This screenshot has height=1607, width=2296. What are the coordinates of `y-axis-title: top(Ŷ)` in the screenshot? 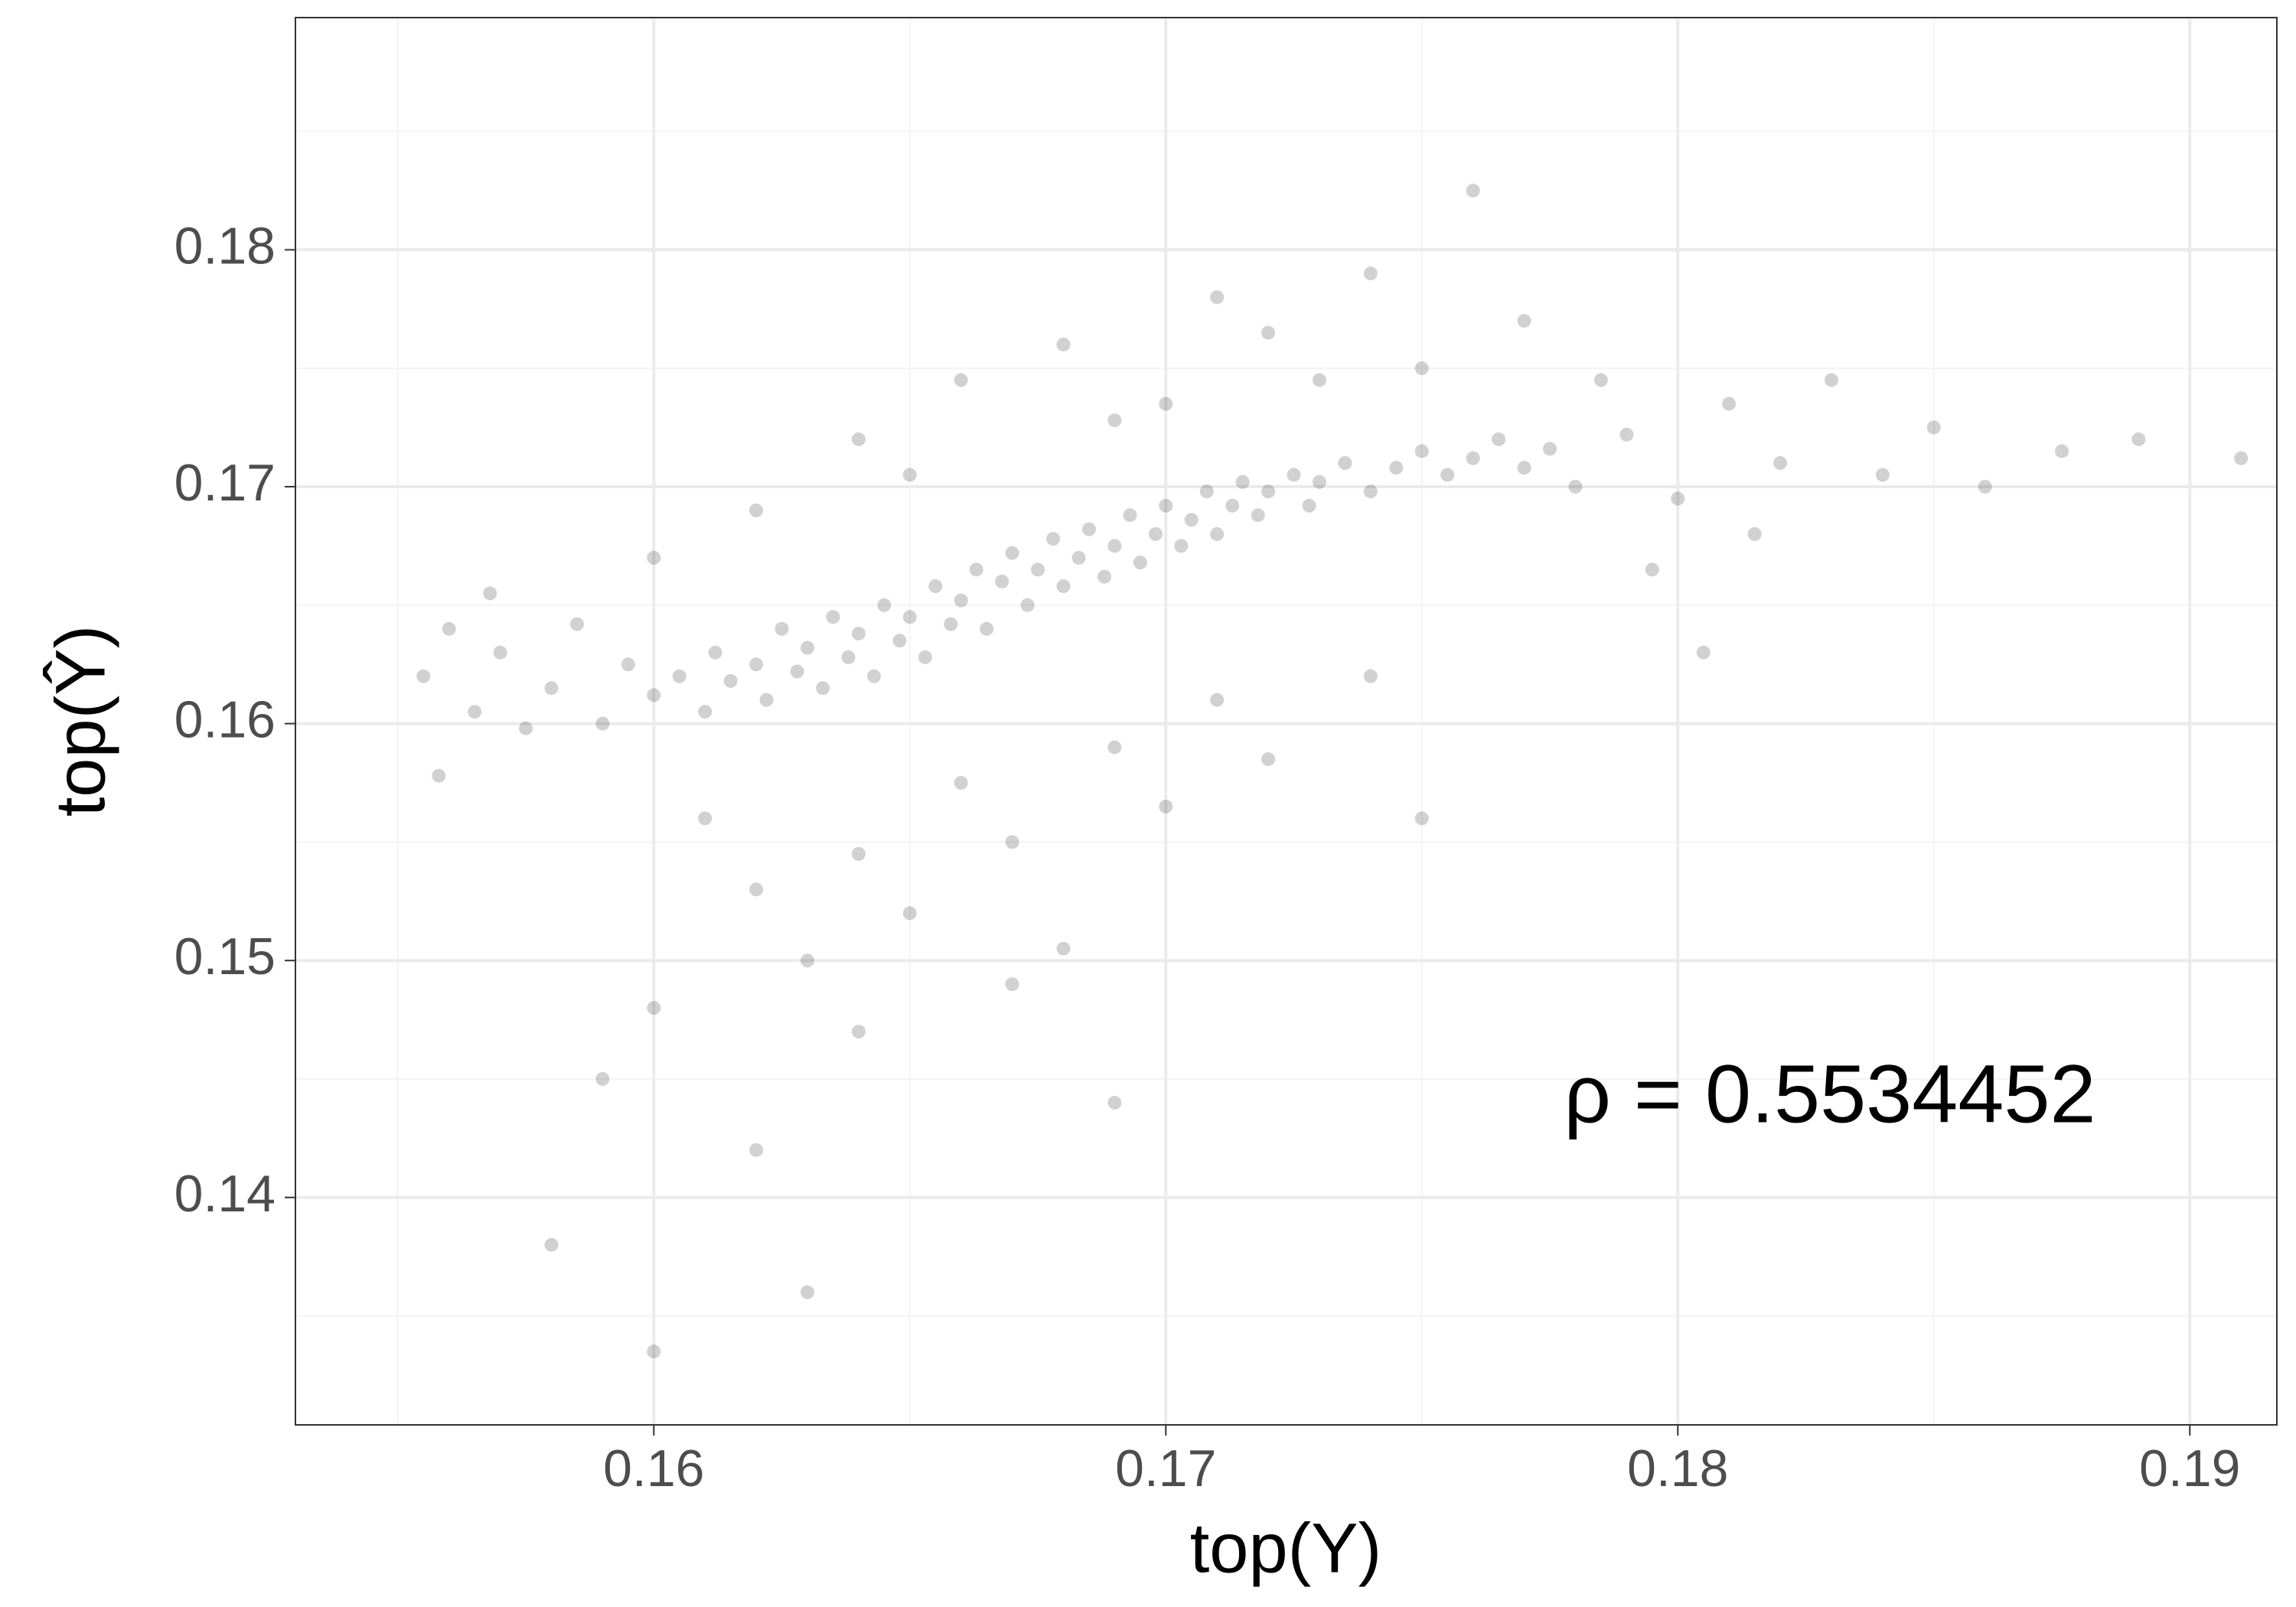 It's located at (80, 721).